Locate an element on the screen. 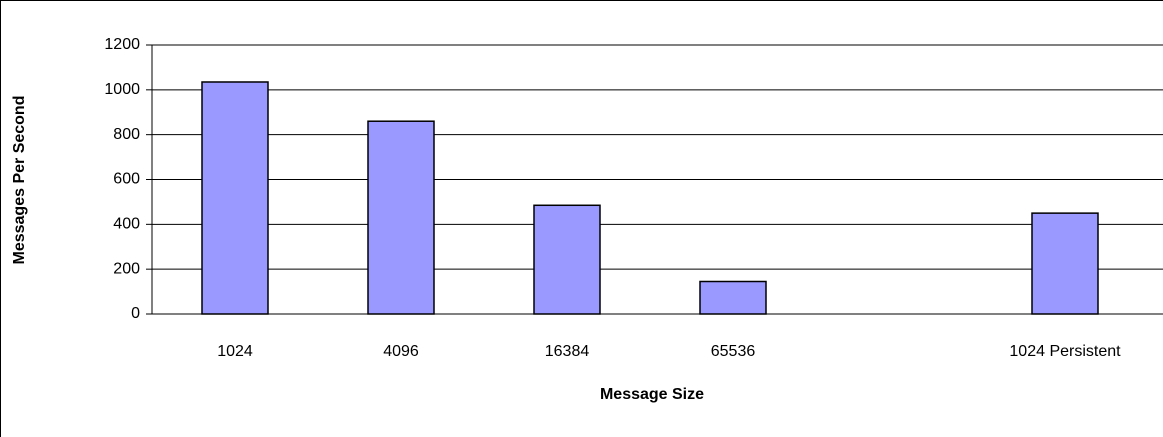  y-tick-label: 800 is located at coordinates (126, 134).